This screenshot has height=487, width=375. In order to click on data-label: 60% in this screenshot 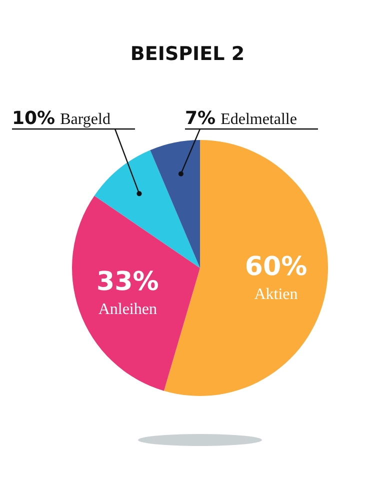, I will do `click(276, 267)`.